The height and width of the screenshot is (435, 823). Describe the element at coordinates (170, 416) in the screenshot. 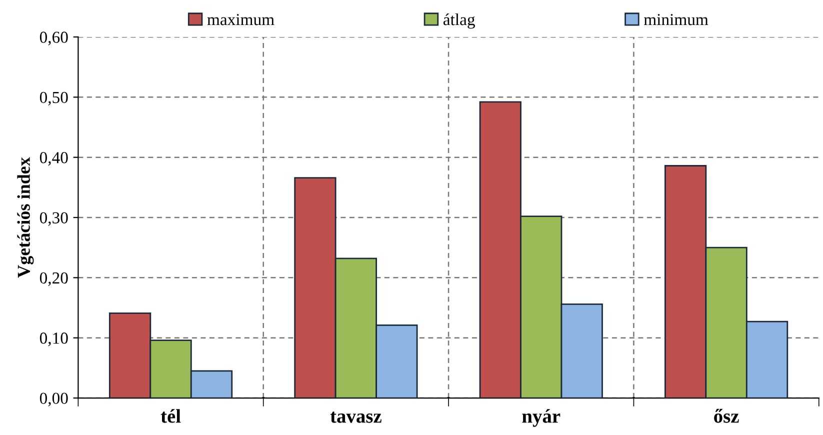

I see `x-tick-label: tél` at that location.